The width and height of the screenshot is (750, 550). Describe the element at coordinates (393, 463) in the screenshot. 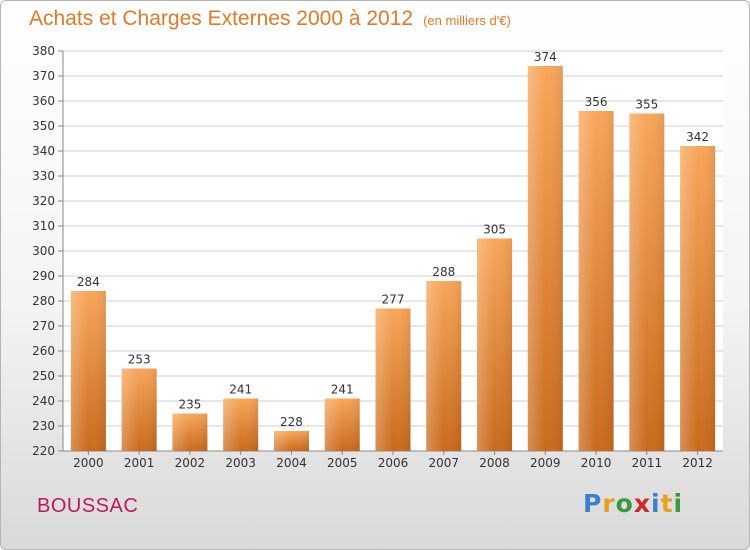

I see `x-tick-label: 2006` at that location.